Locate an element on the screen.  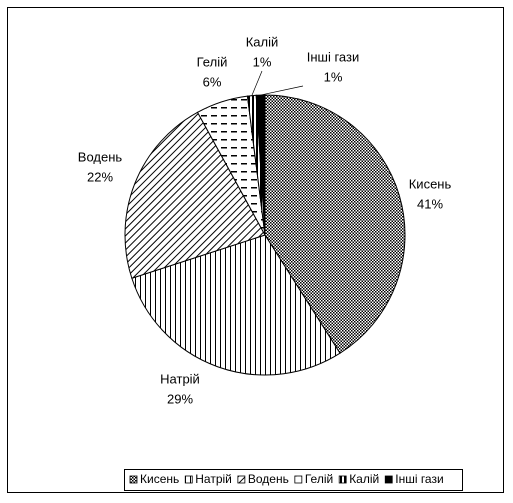
legend: Кисень Натрій Водень Гелій Калій Інші гази is located at coordinates (286, 479).